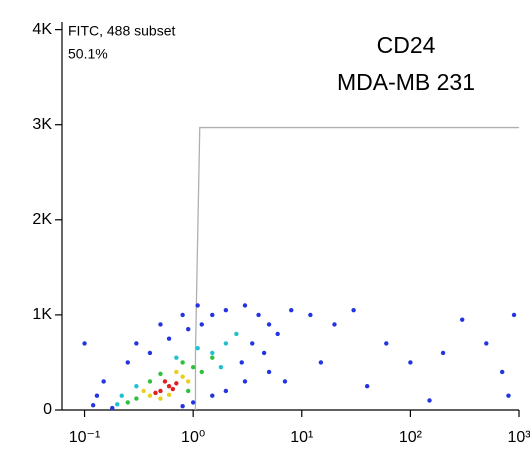  Describe the element at coordinates (193, 437) in the screenshot. I see `x-tick-label: 10⁰` at that location.